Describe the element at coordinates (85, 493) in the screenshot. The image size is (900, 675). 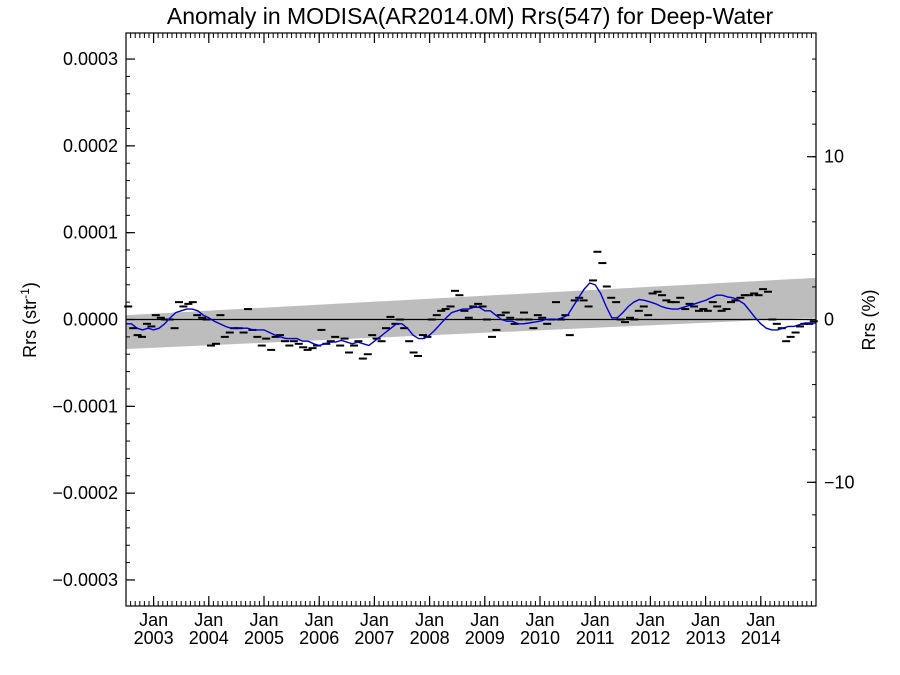
I see `y-tick-label-left: −0.0002` at that location.